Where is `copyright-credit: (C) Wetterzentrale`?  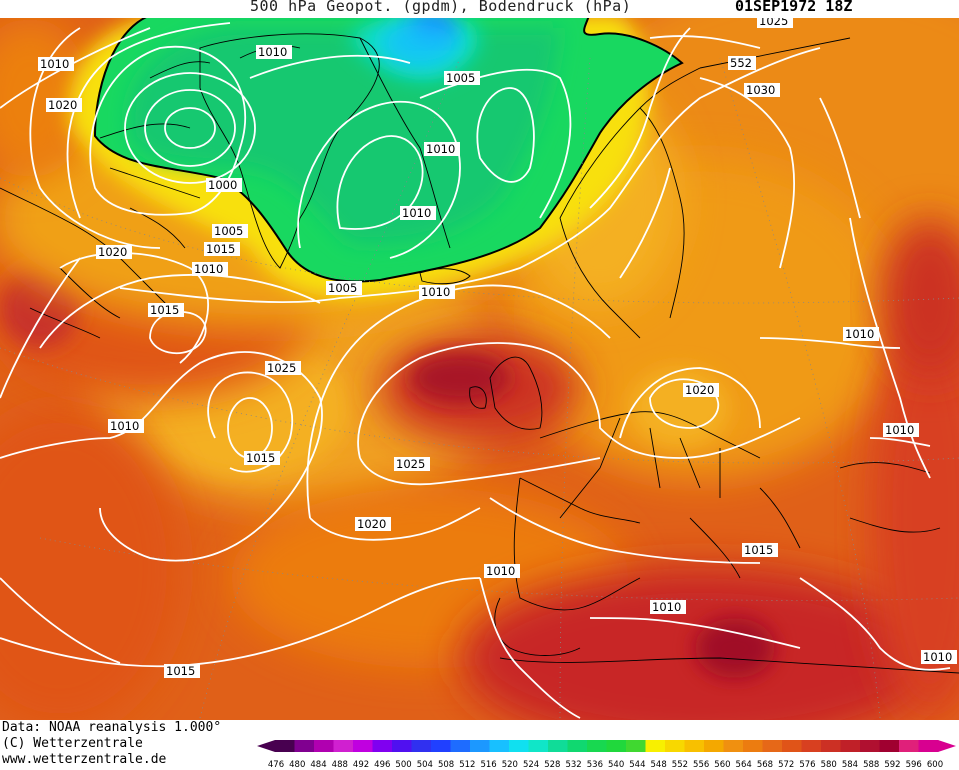 copyright-credit: (C) Wetterzentrale is located at coordinates (72, 743).